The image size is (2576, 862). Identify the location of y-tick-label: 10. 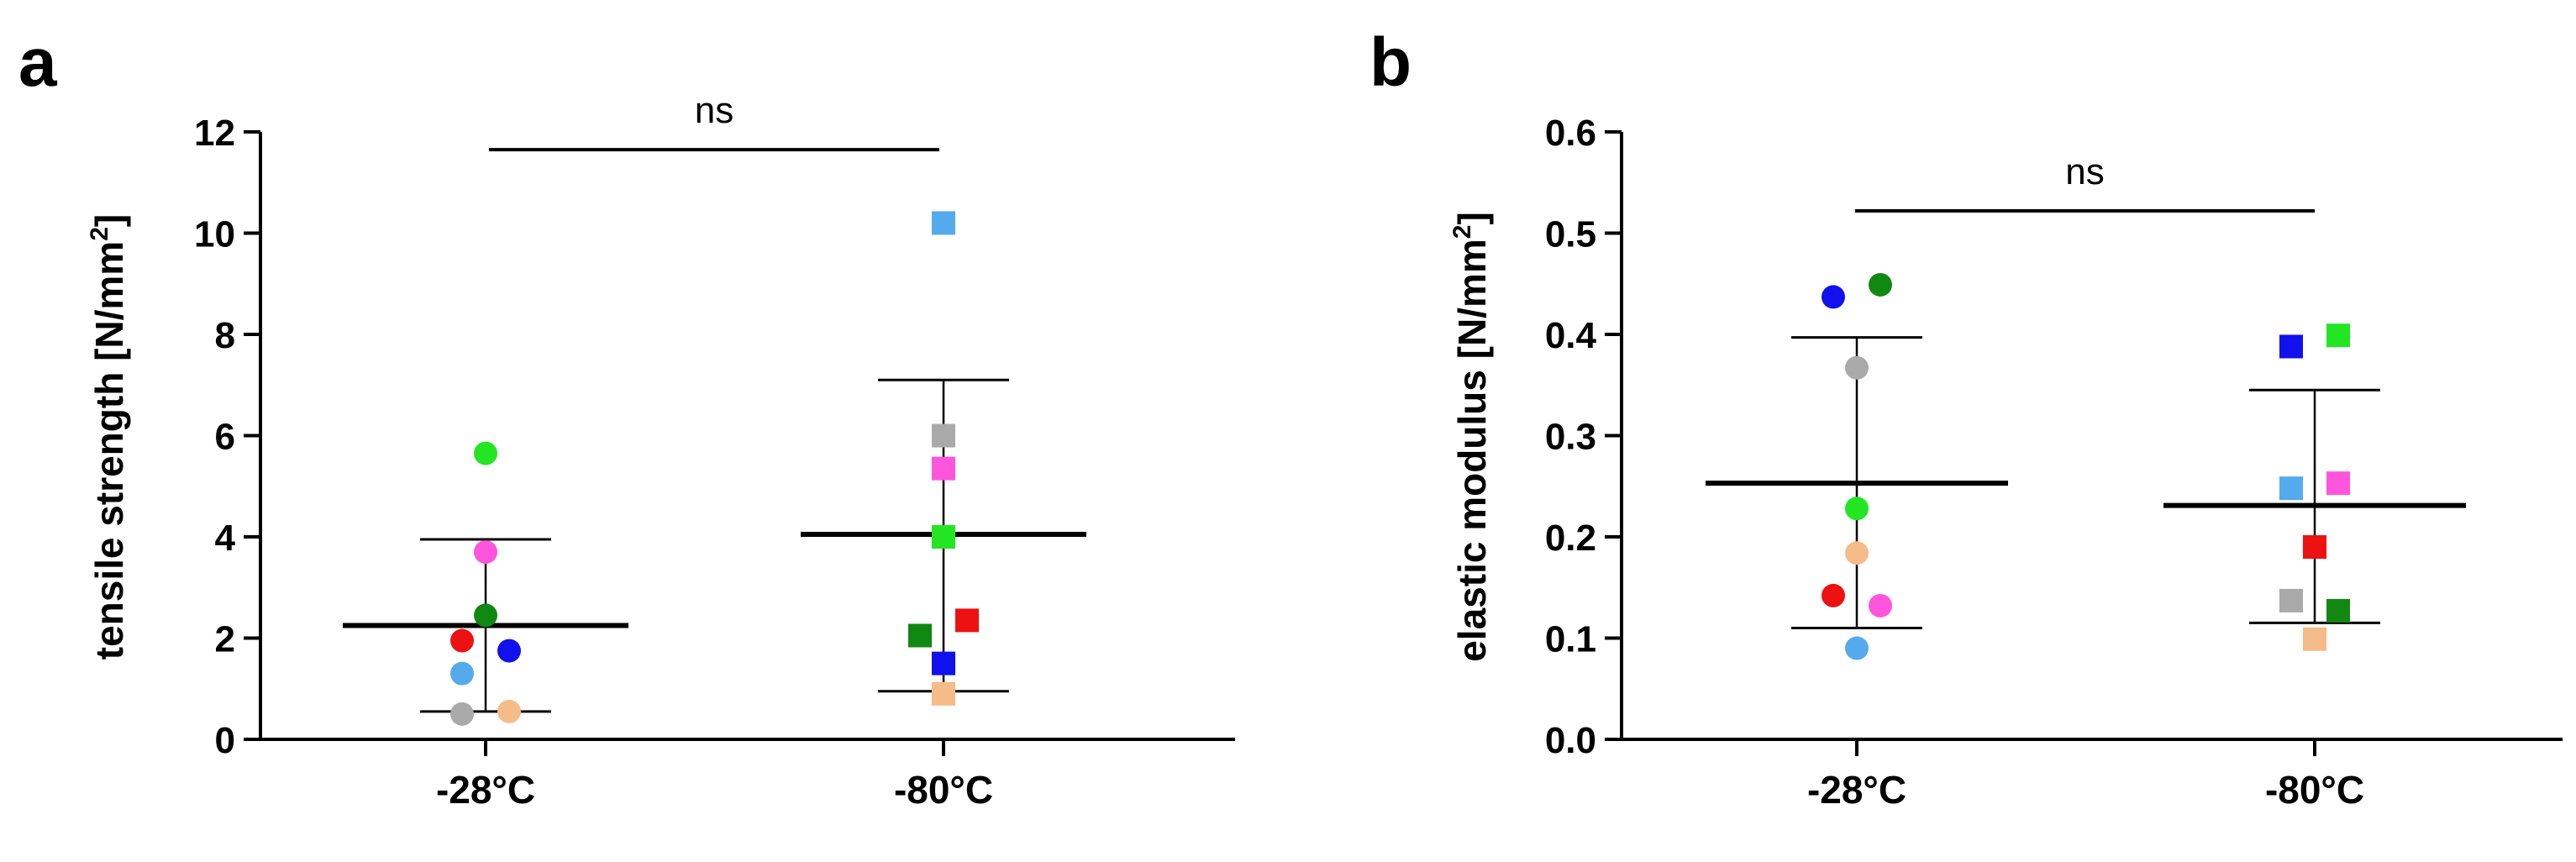
(214, 234).